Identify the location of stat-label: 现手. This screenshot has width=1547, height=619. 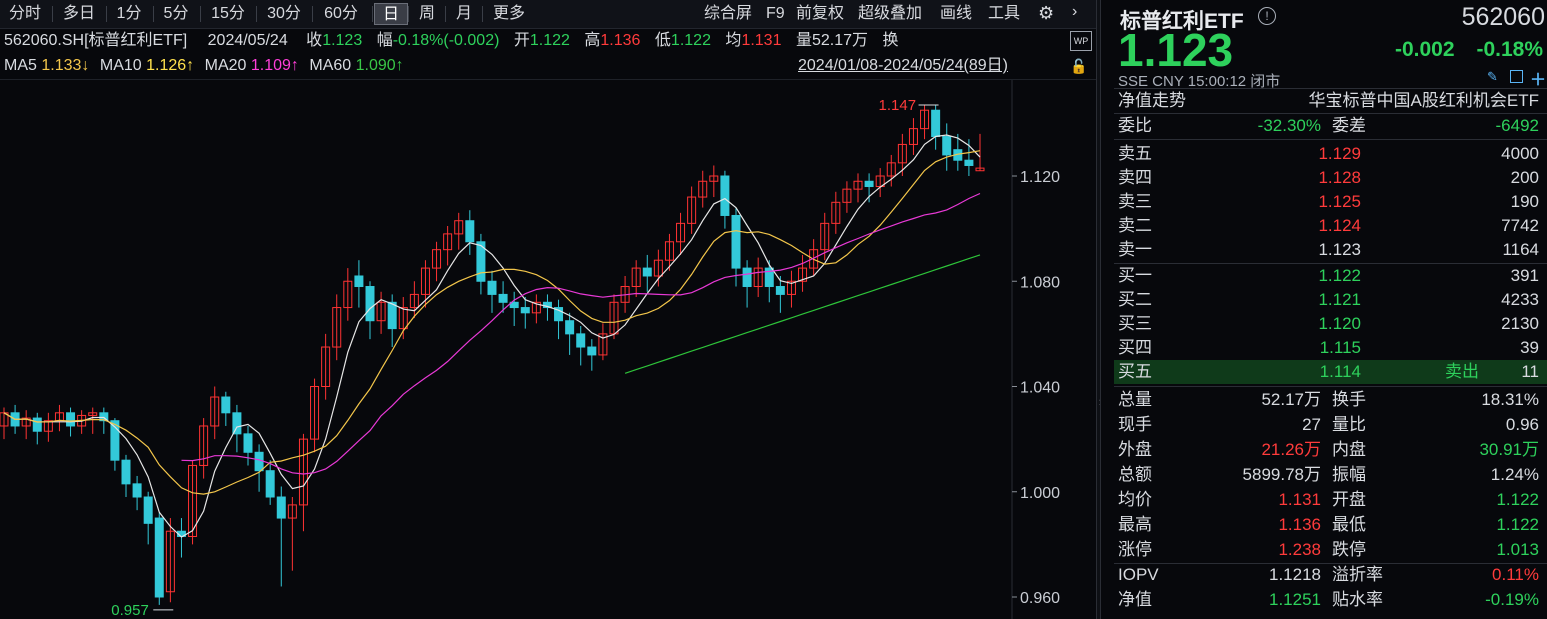
(1135, 424).